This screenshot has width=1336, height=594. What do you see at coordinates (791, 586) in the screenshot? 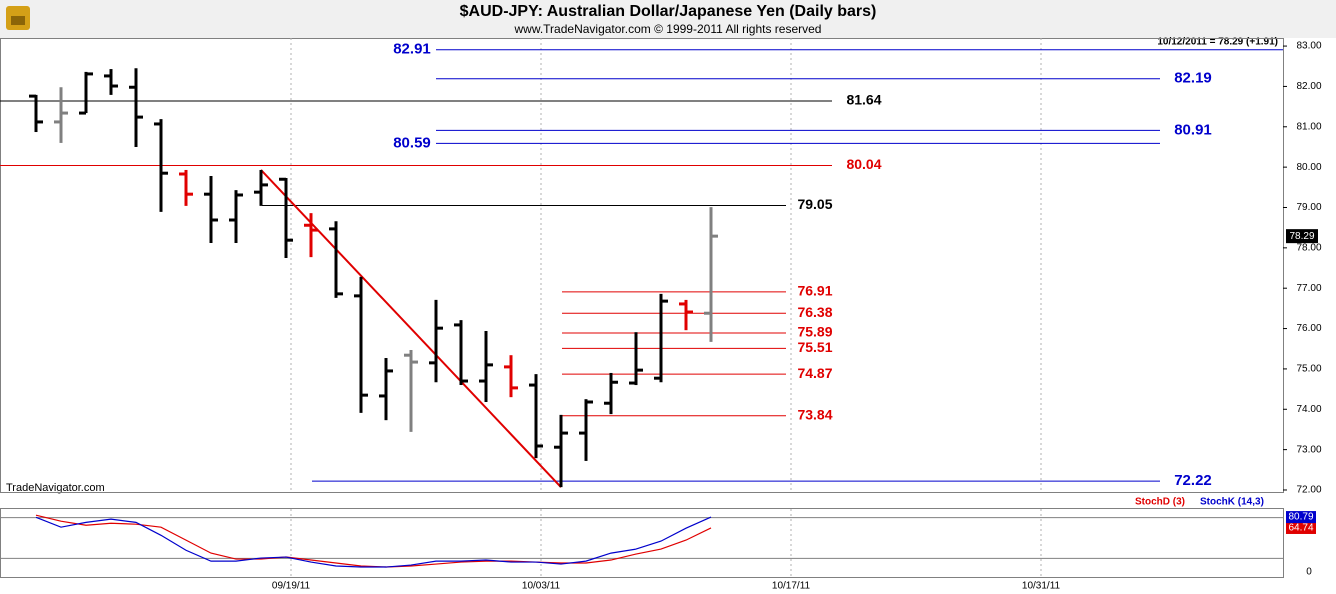
I see `x-tick-label: 10/17/11` at bounding box center [791, 586].